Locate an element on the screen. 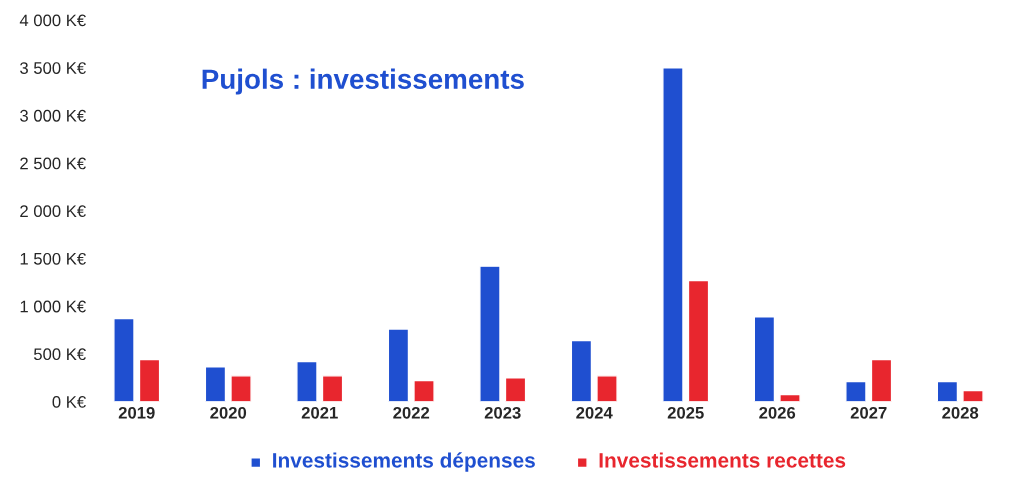 The width and height of the screenshot is (1011, 502). text: Pujols : investissements is located at coordinates (363, 81).